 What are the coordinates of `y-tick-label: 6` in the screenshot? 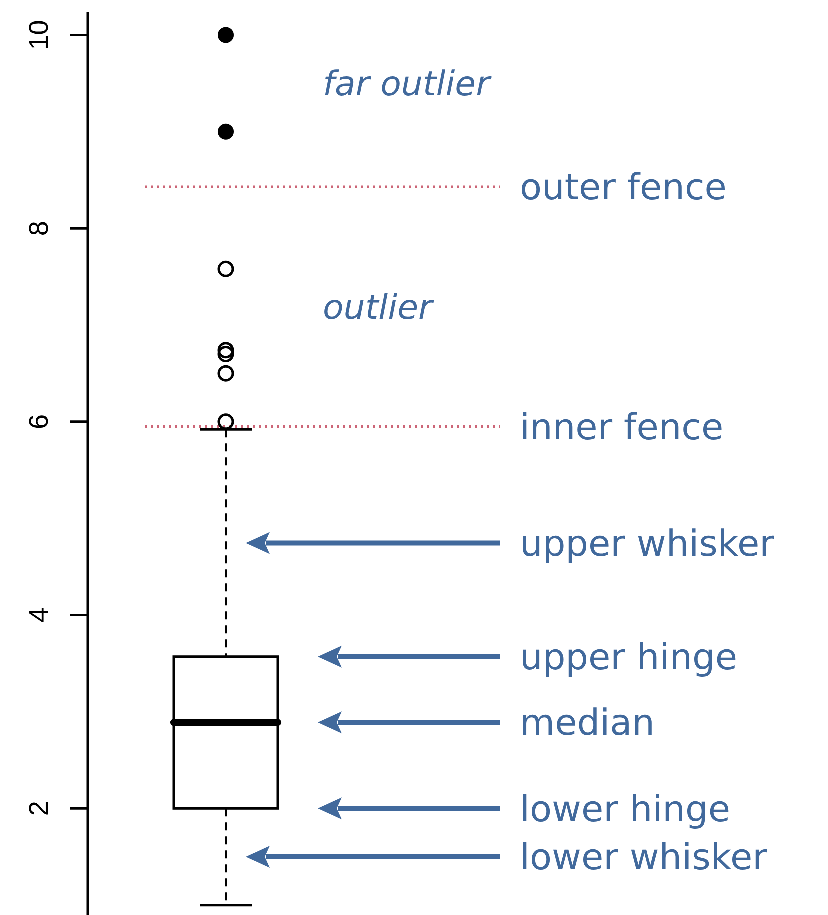 It's located at (39, 422).